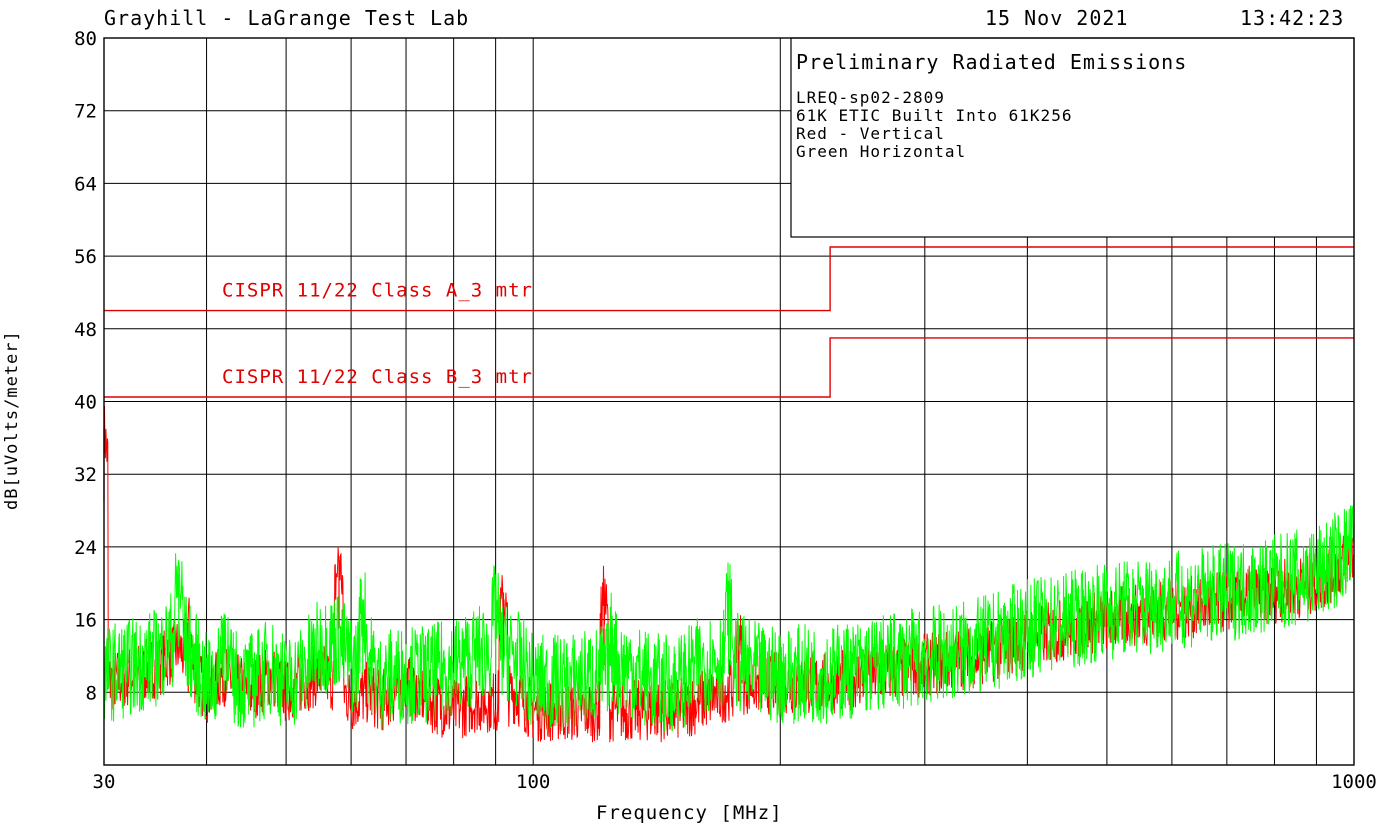  What do you see at coordinates (377, 377) in the screenshot?
I see `limit-label-class-b: CISPR 11/22 Class B_3 mtr` at bounding box center [377, 377].